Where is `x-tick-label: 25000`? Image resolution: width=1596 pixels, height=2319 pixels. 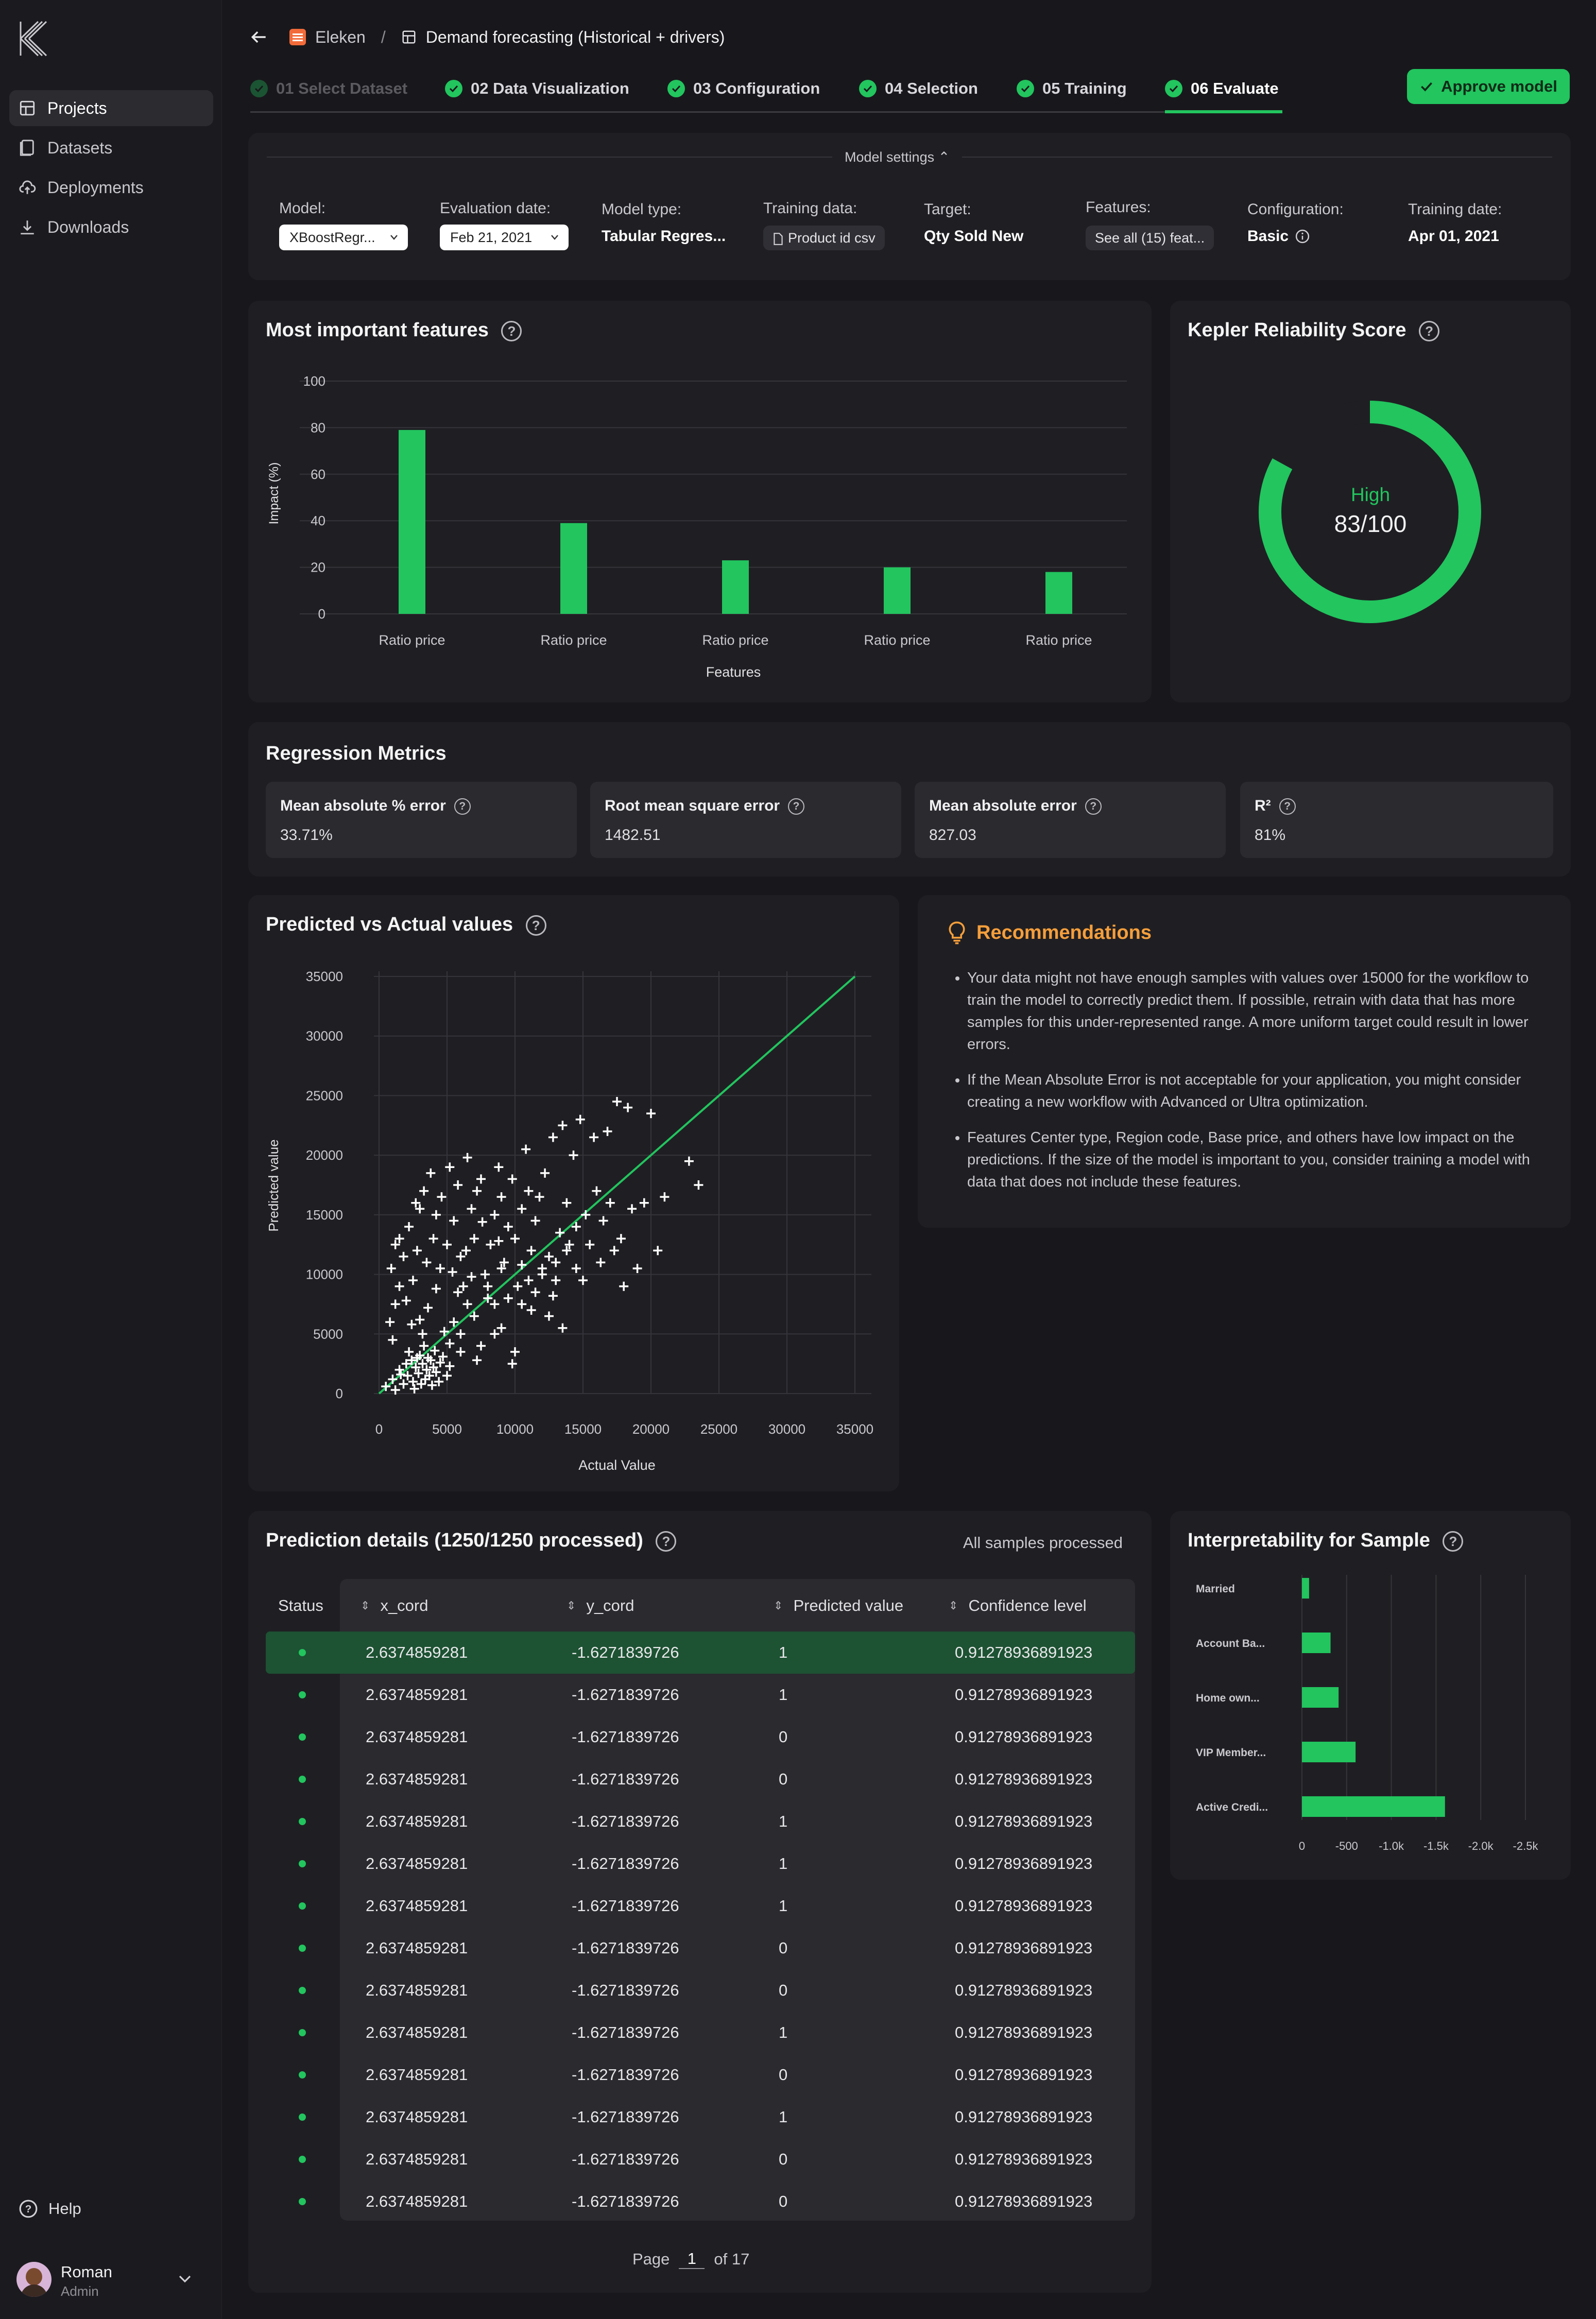
x-tick-label: 25000 is located at coordinates (718, 1429).